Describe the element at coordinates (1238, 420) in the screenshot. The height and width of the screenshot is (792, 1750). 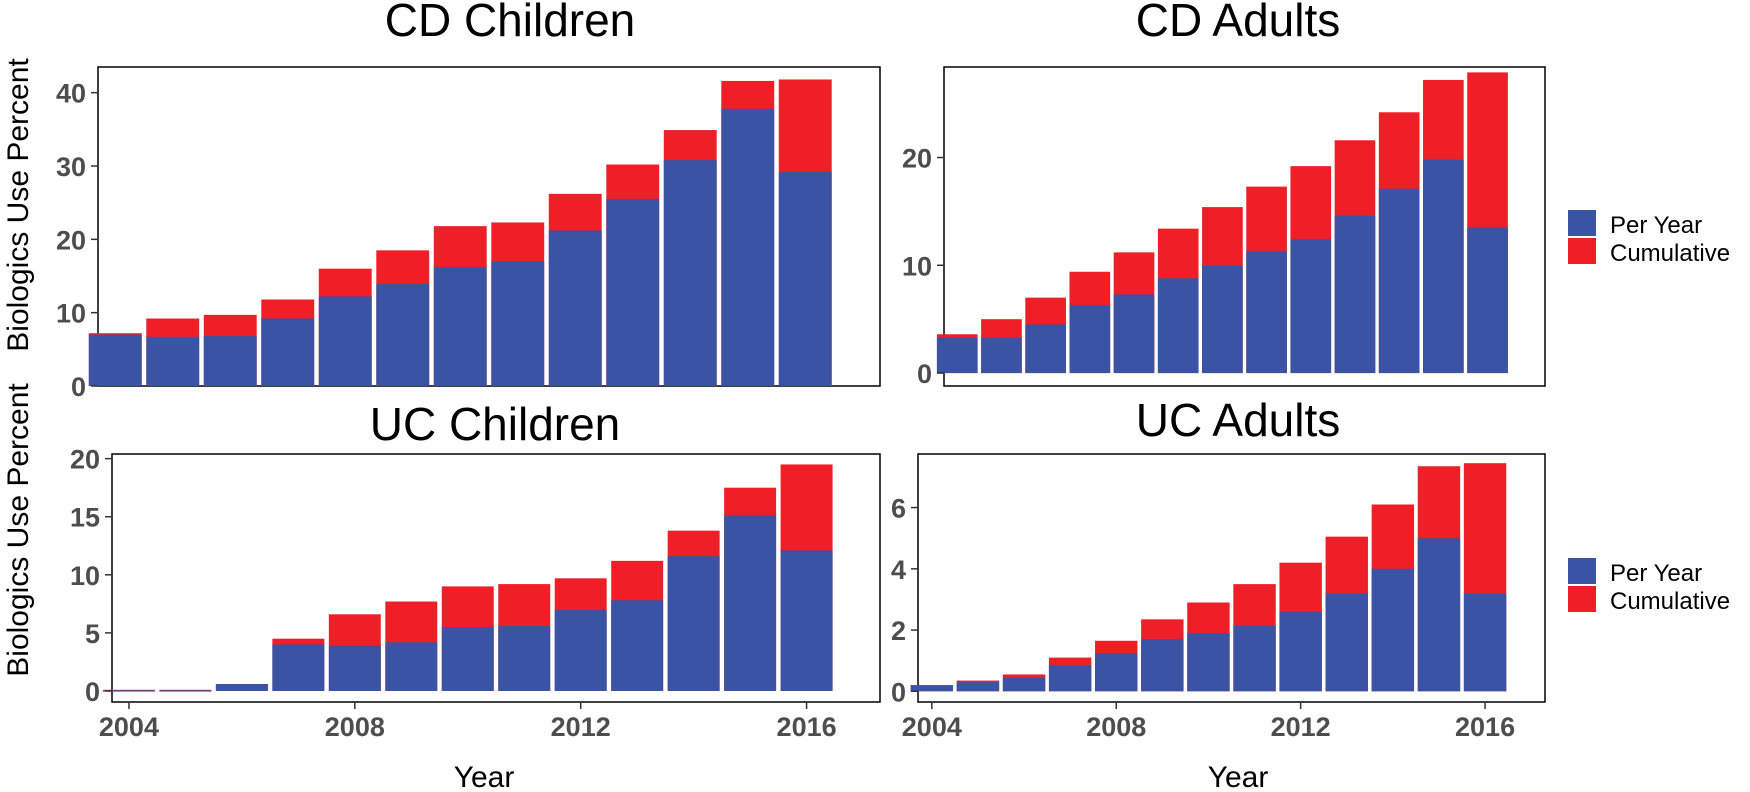
I see `chart-title: UC Adults` at that location.